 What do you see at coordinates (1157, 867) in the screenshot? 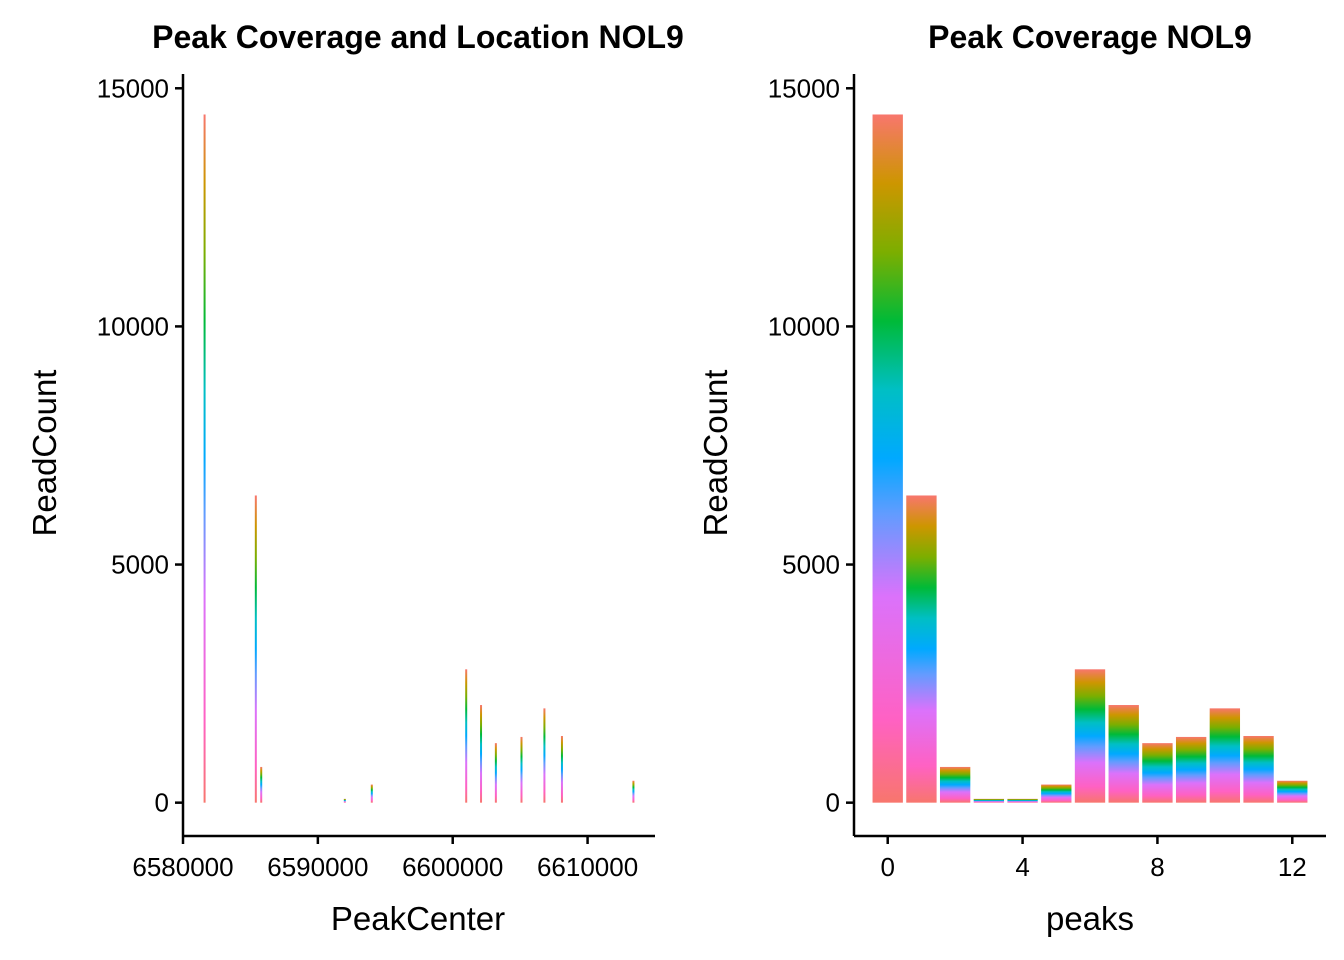
I see `right-x-tick-label: 8` at bounding box center [1157, 867].